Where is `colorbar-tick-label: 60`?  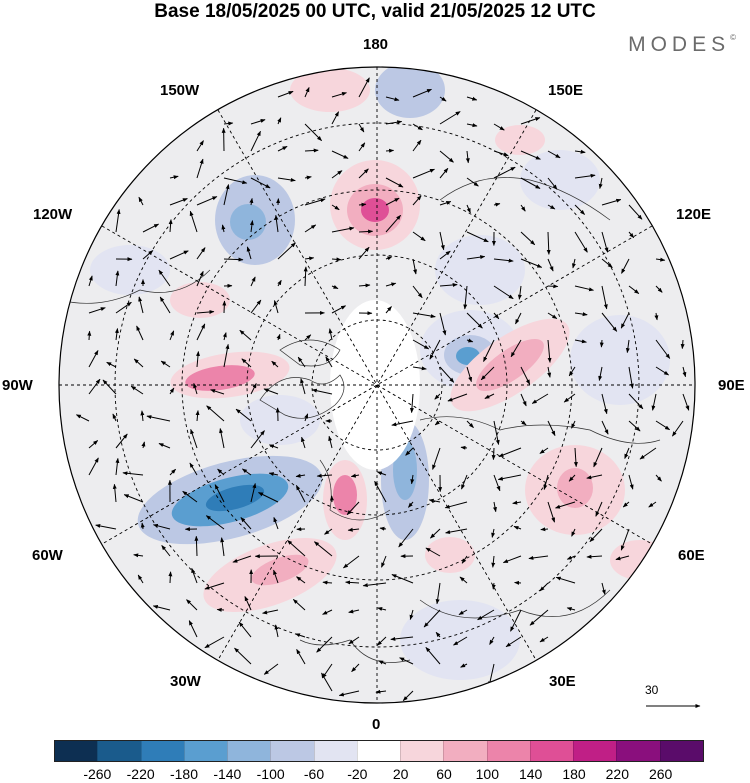 colorbar-tick-label: 60 is located at coordinates (444, 774).